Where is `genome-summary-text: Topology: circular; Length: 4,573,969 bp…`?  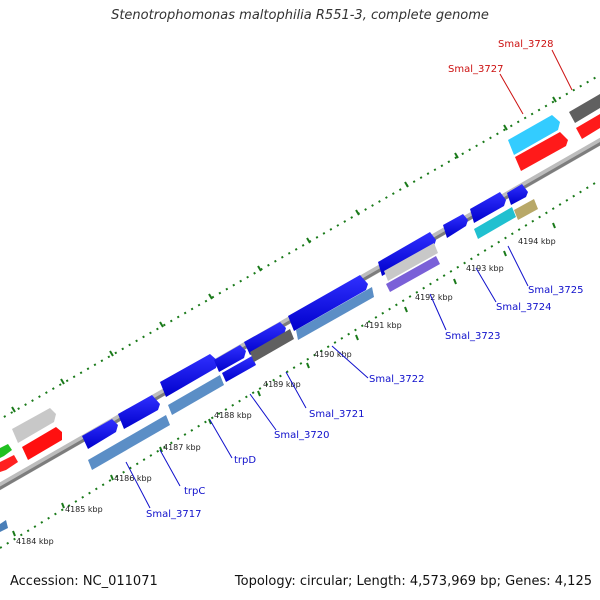
genome-summary-text: Topology: circular; Length: 4,573,969 bp… is located at coordinates (413, 581).